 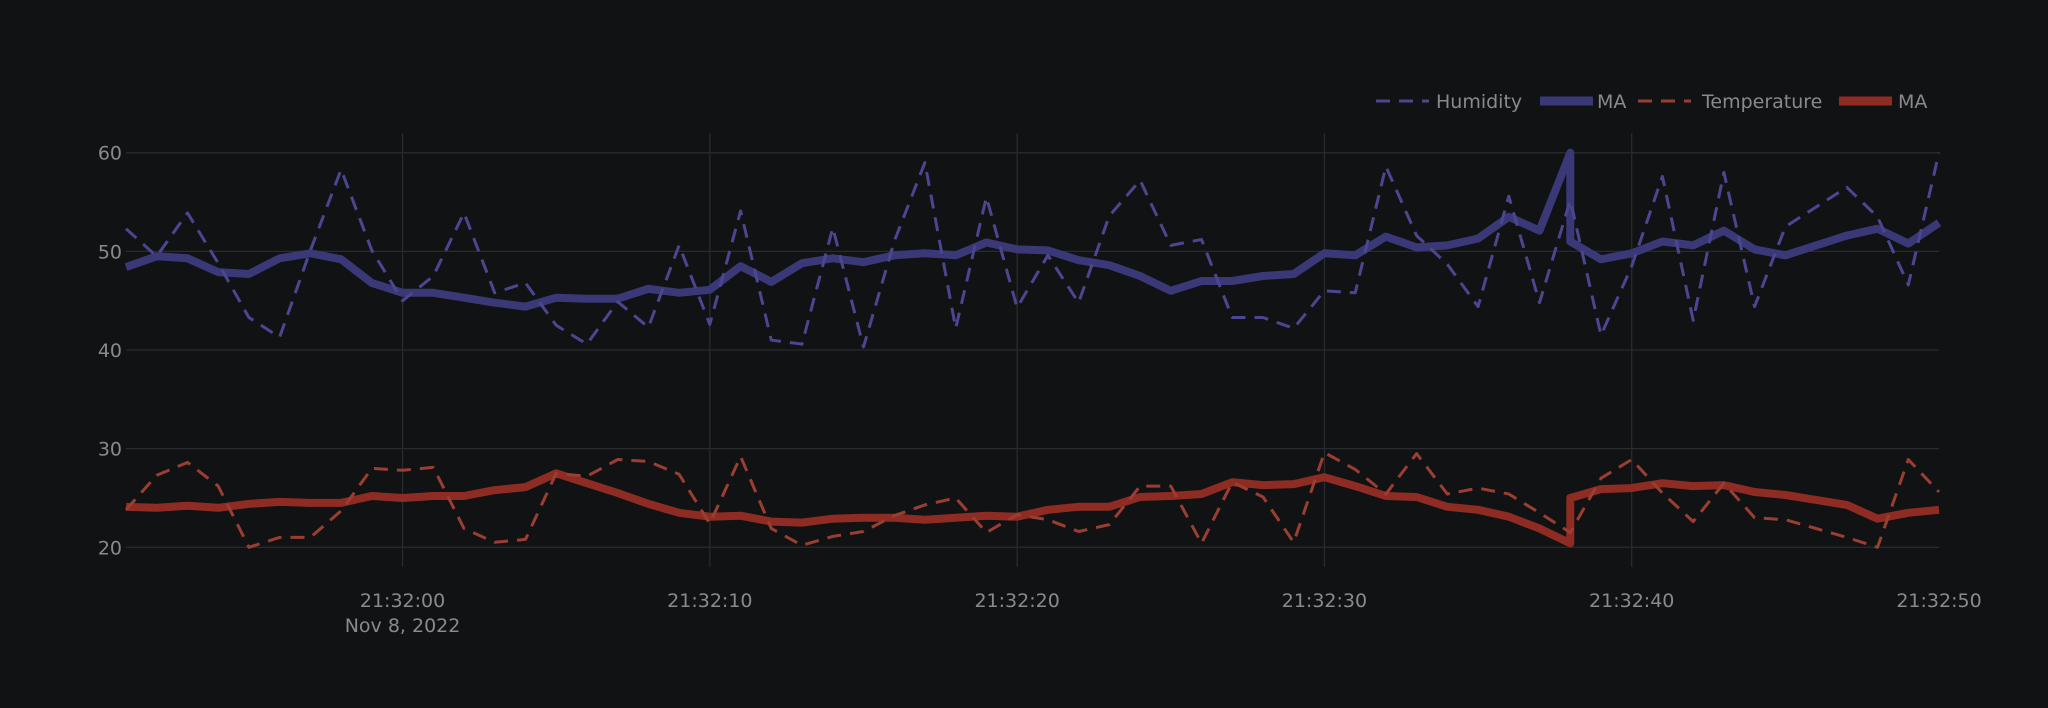 I want to click on y-axis-ticks: 20 30 40 50 60, so click(x=110, y=351).